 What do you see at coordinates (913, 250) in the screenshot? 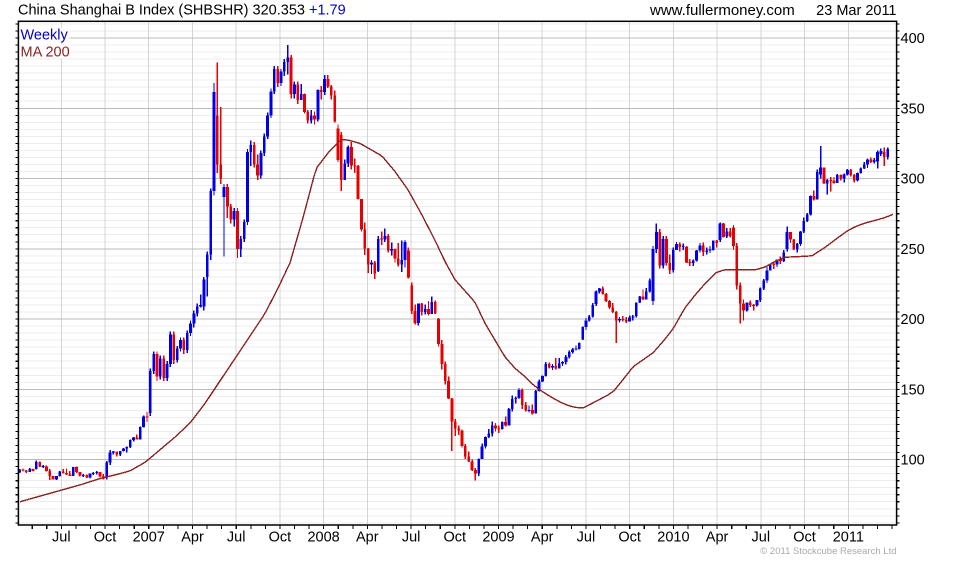
I see `svg-text: 250` at bounding box center [913, 250].